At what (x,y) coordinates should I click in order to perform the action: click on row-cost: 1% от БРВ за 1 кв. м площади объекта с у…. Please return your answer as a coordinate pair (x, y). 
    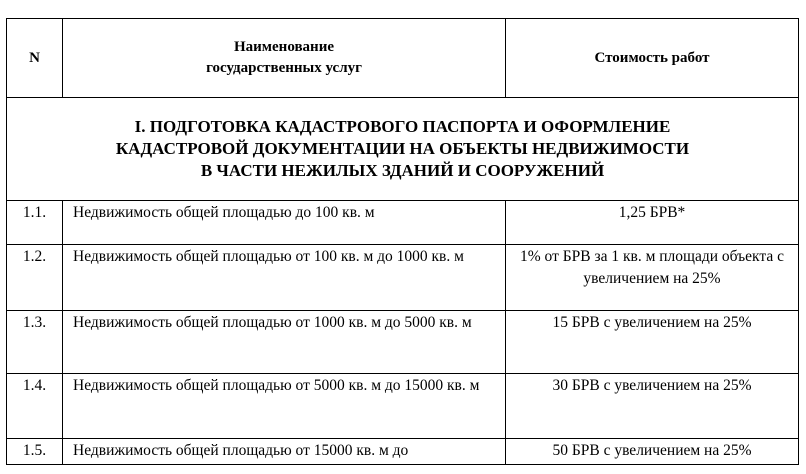
    Looking at the image, I should click on (652, 277).